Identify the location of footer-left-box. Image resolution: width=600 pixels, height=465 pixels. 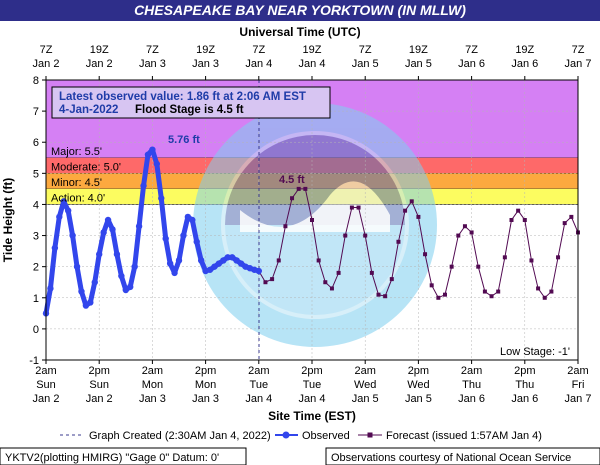
(123, 456).